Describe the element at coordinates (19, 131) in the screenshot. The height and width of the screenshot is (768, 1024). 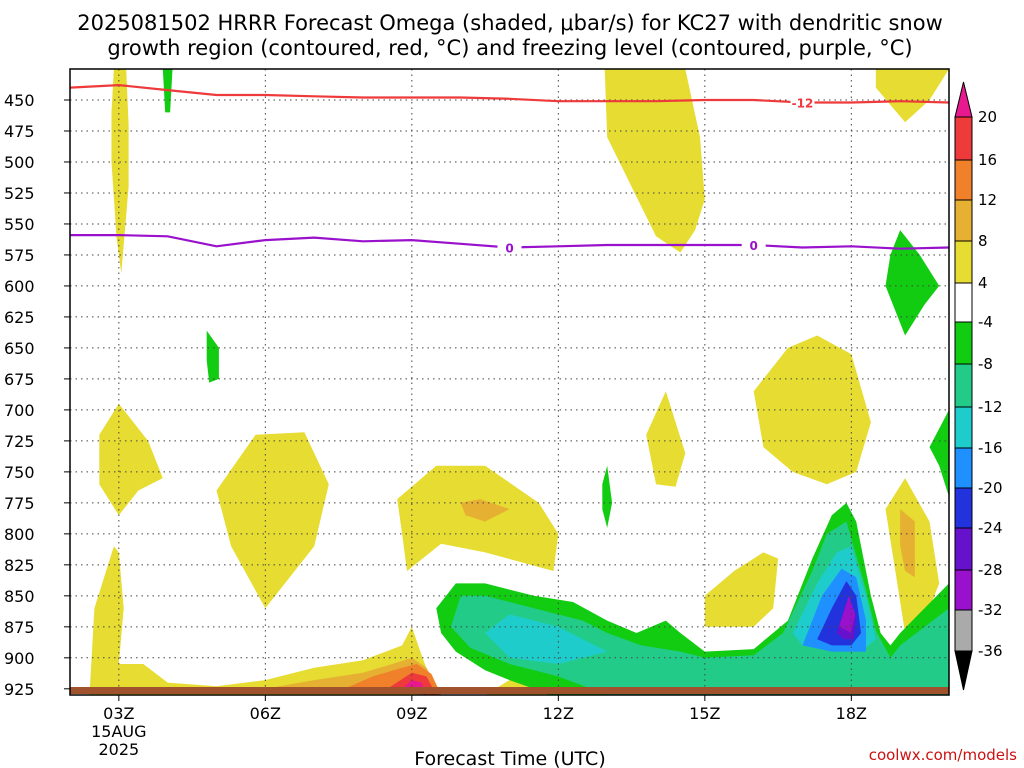
I see `ytick-label-475: 475` at that location.